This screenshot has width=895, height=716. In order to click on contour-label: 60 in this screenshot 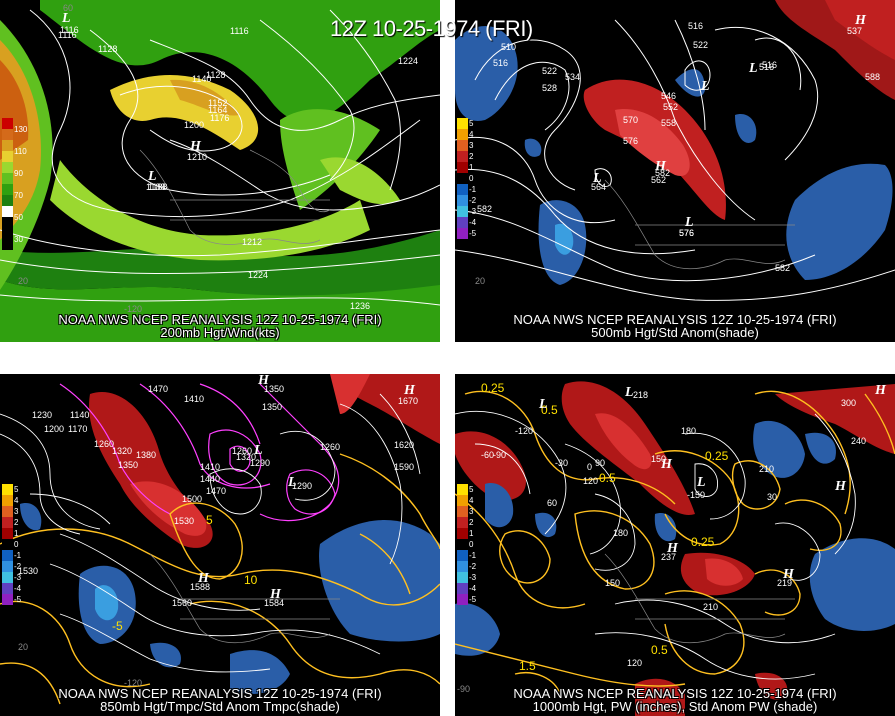, I will do `click(552, 503)`.